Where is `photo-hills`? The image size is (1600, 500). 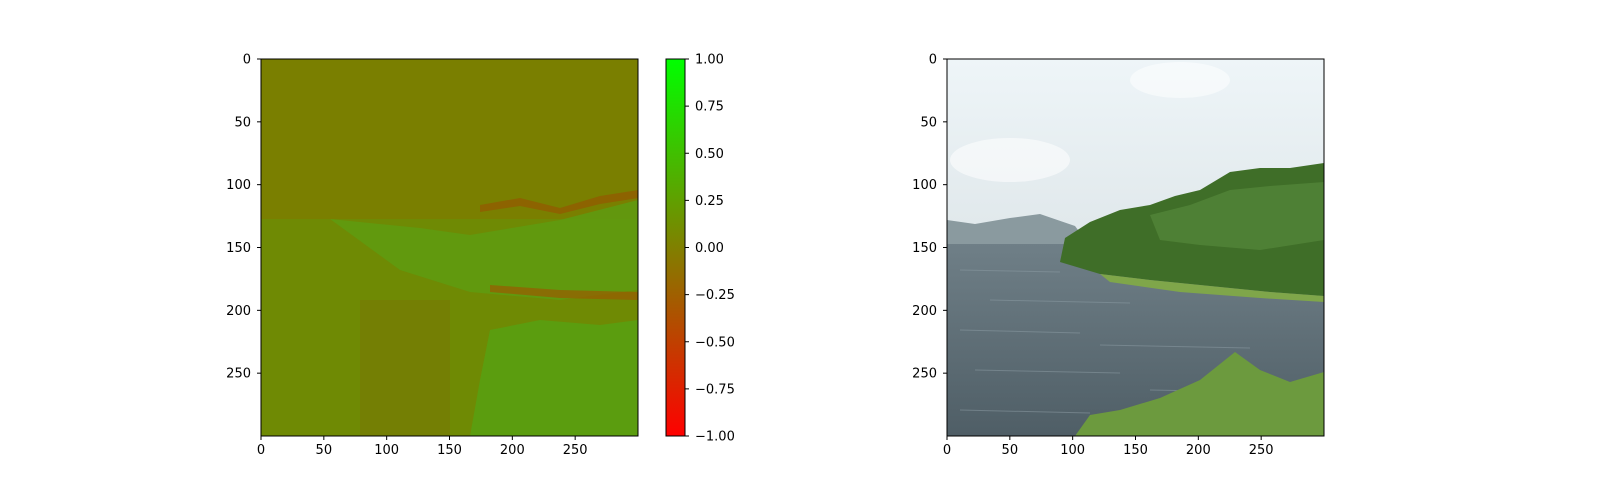 photo-hills is located at coordinates (1018, 231).